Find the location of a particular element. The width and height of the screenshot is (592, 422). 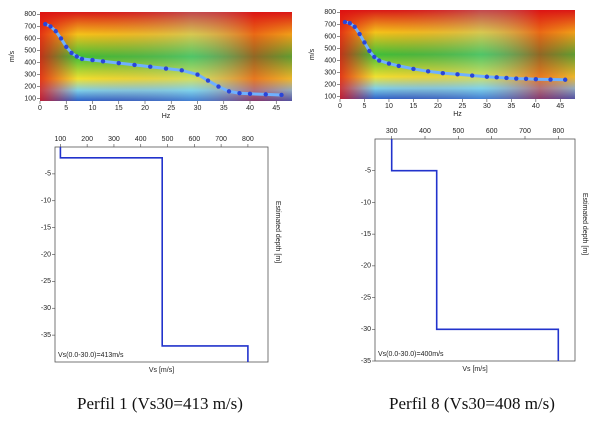

x-tick-label: 100 is located at coordinates (61, 139).